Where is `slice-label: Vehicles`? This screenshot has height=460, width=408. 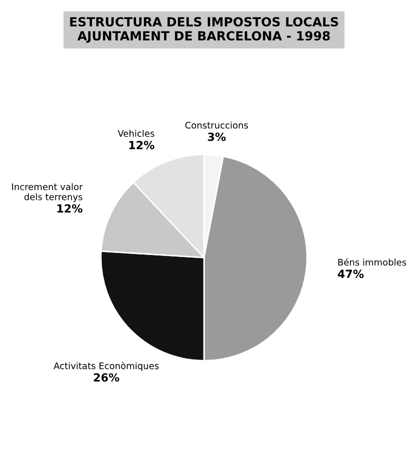 slice-label: Vehicles is located at coordinates (136, 133).